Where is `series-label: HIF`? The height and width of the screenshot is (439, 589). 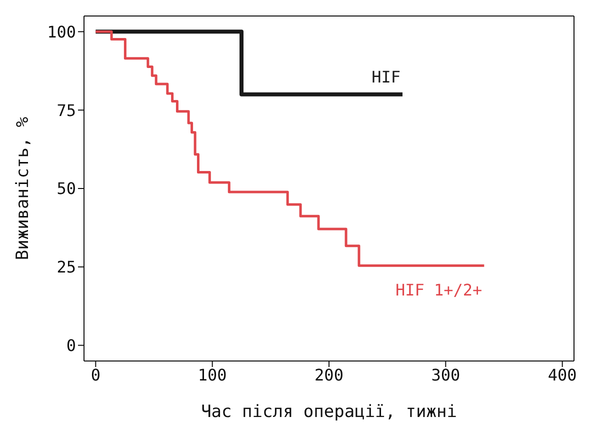
series-label: HIF is located at coordinates (386, 76).